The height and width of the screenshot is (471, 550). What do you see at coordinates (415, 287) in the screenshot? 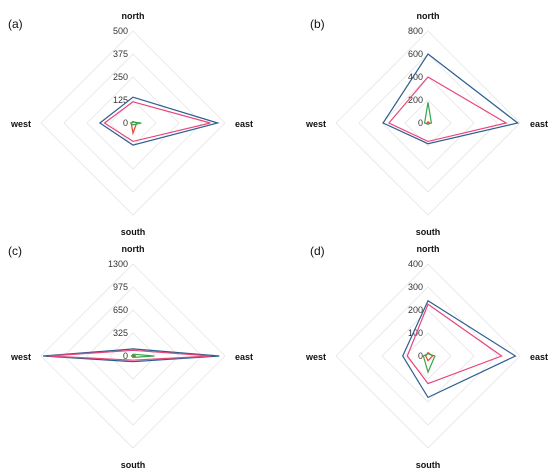
I see `tick-label: 300` at bounding box center [415, 287].